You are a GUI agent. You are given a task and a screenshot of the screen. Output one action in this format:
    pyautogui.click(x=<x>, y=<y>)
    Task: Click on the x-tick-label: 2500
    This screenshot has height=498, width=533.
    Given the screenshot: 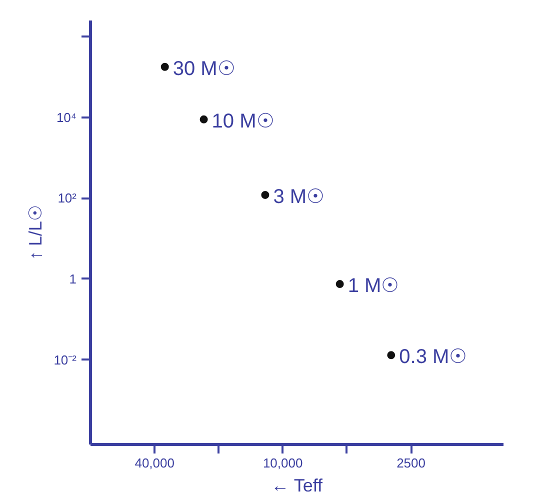 What is the action you would take?
    pyautogui.click(x=411, y=463)
    